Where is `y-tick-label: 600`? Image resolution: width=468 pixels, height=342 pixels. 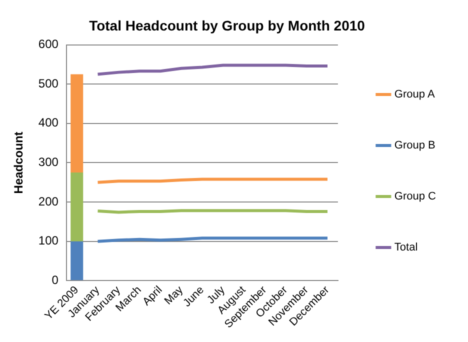 y-tick-label: 600 is located at coordinates (48, 44).